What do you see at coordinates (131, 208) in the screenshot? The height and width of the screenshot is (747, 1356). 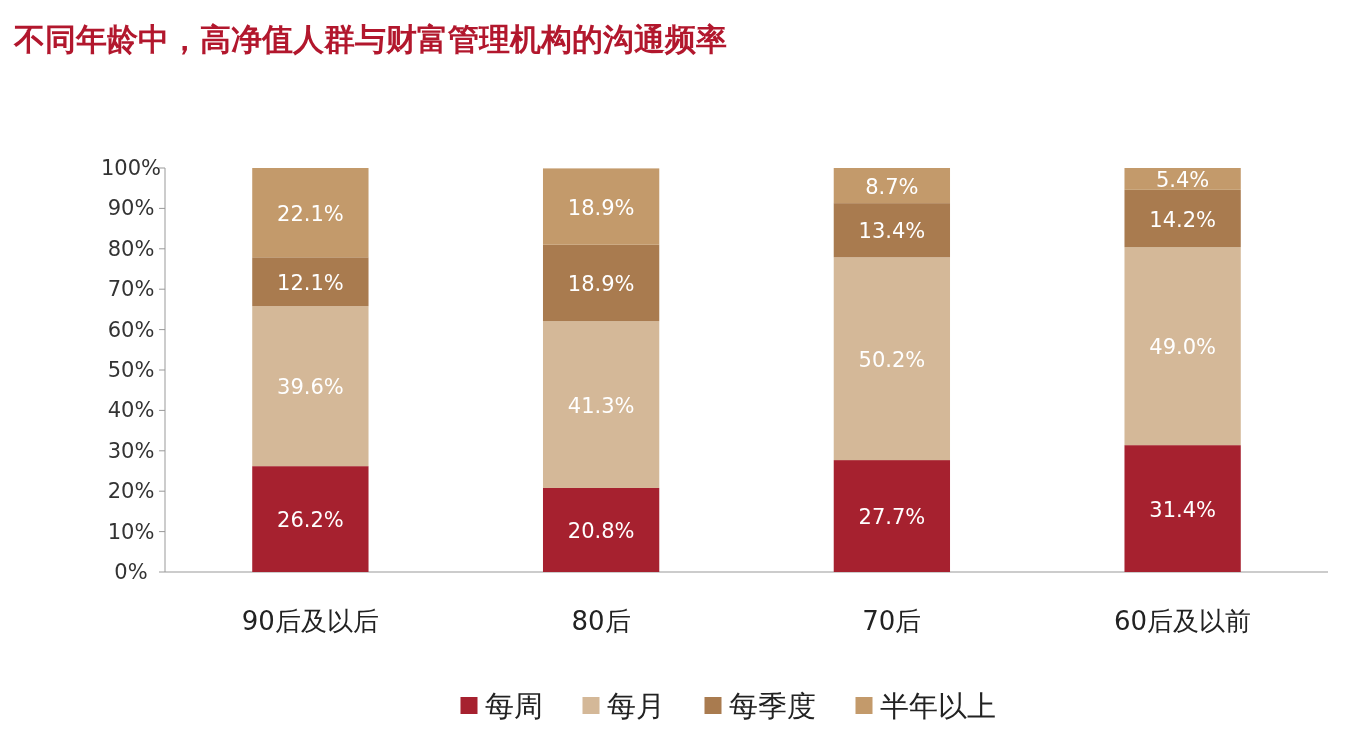 I see `y-tick-label: 90%` at bounding box center [131, 208].